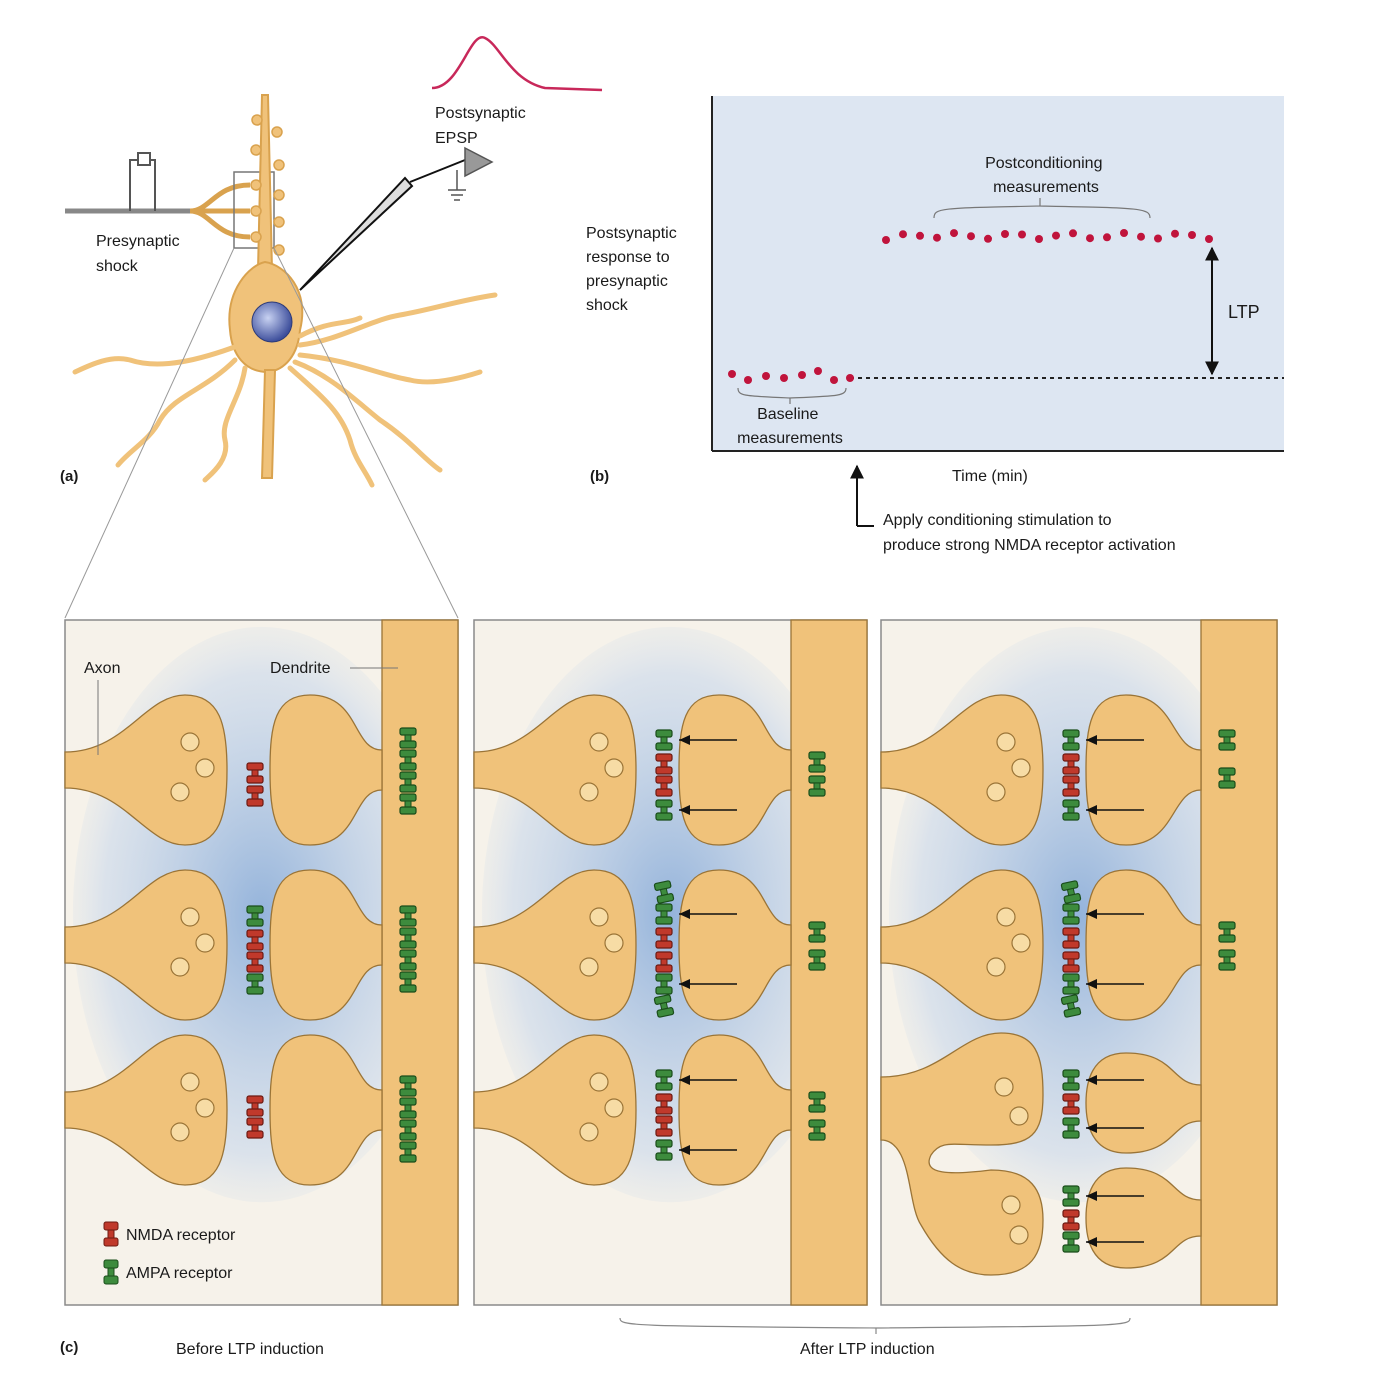  Describe the element at coordinates (790, 438) in the screenshot. I see `baseline-label-line2: measurements` at that location.